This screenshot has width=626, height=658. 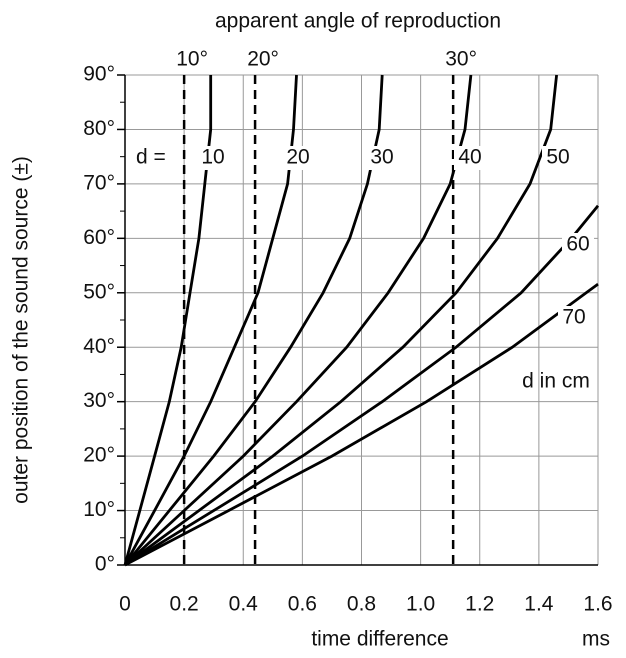 What do you see at coordinates (556, 381) in the screenshot?
I see `annotation: d in cm` at bounding box center [556, 381].